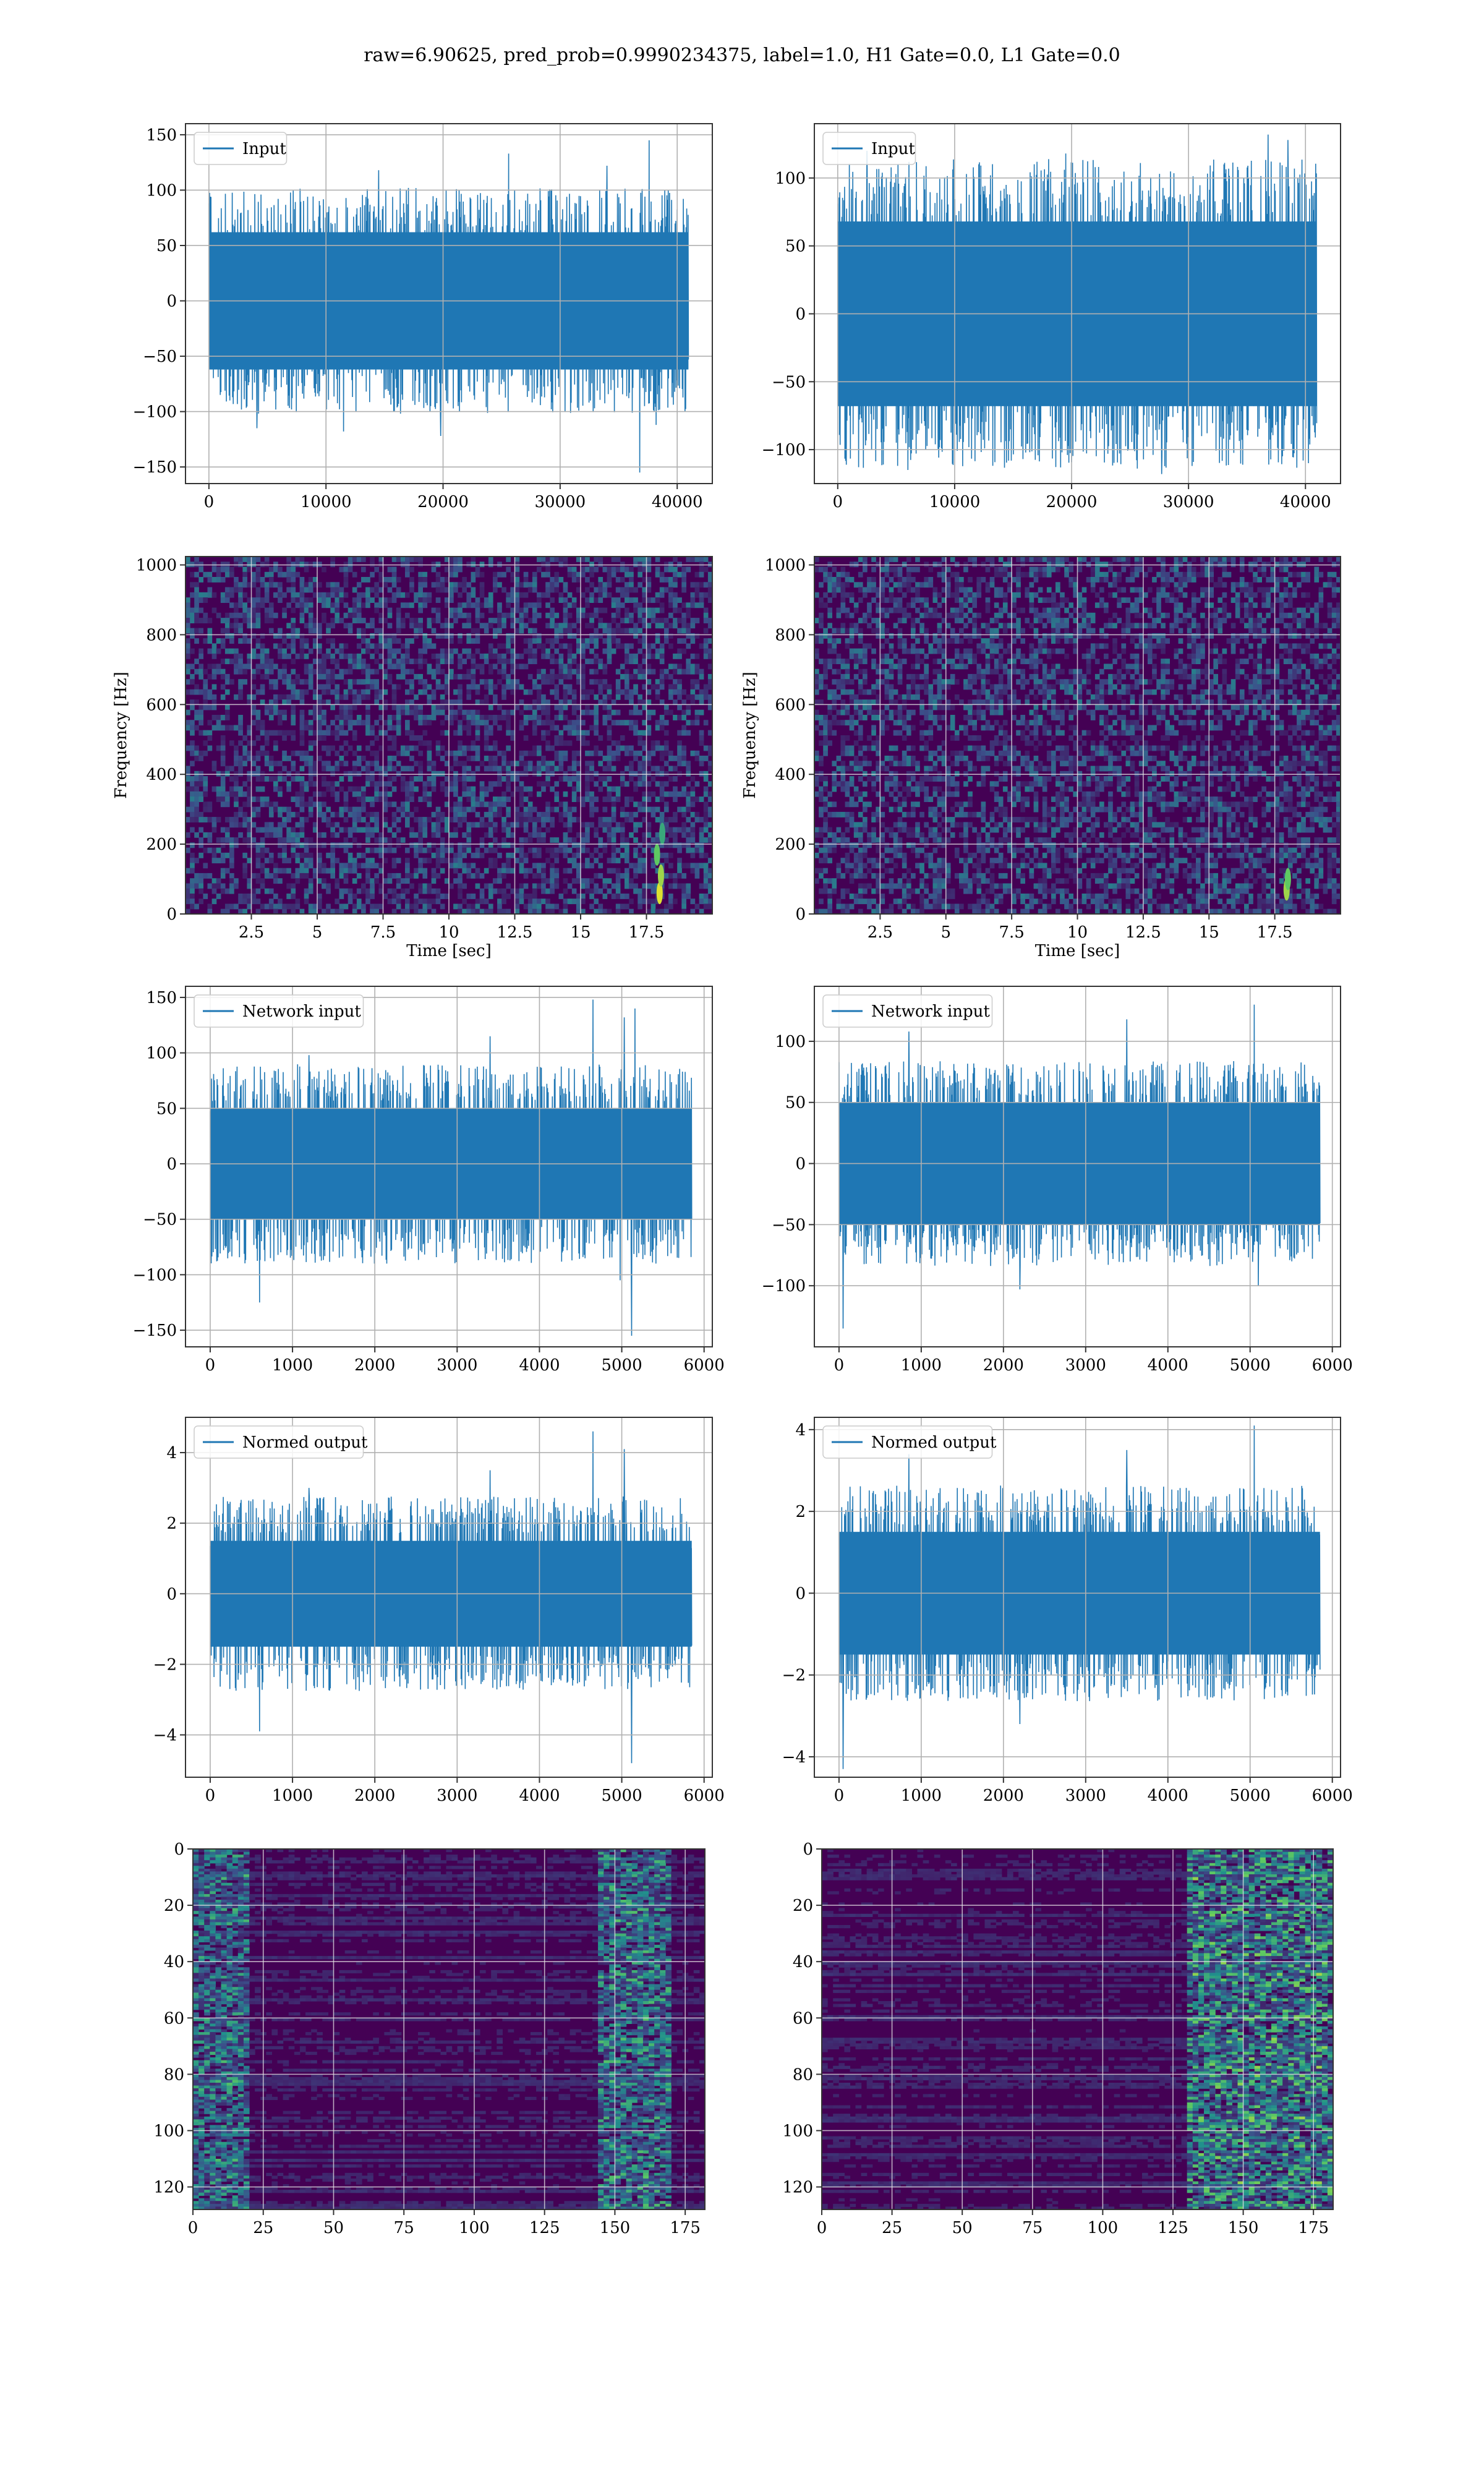  I want to click on x-tick-label: 6000, so click(1332, 1366).